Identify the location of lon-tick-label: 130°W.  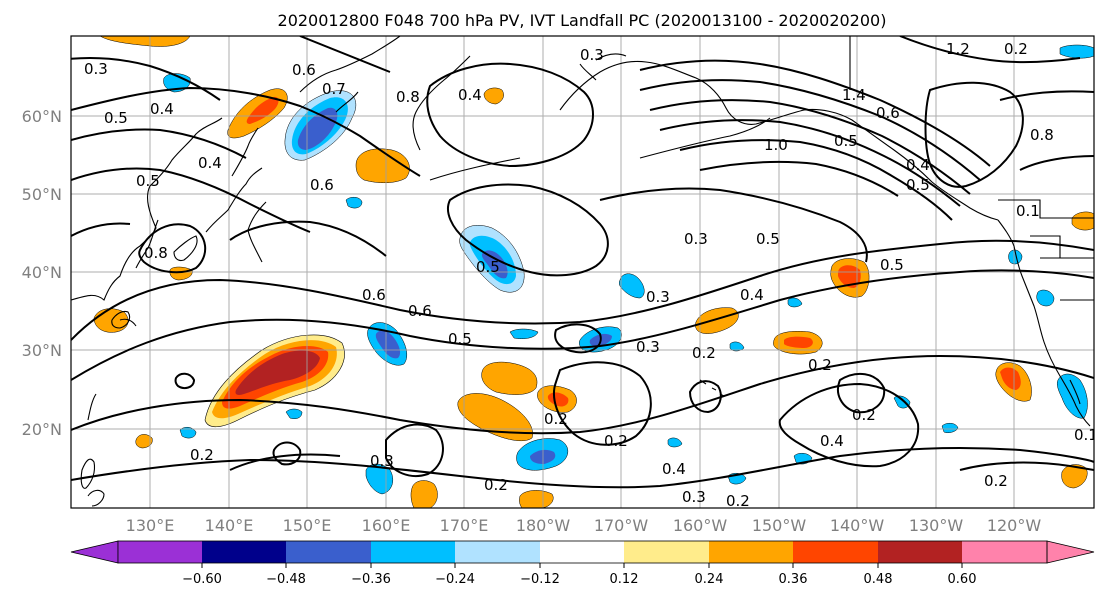
(936, 525).